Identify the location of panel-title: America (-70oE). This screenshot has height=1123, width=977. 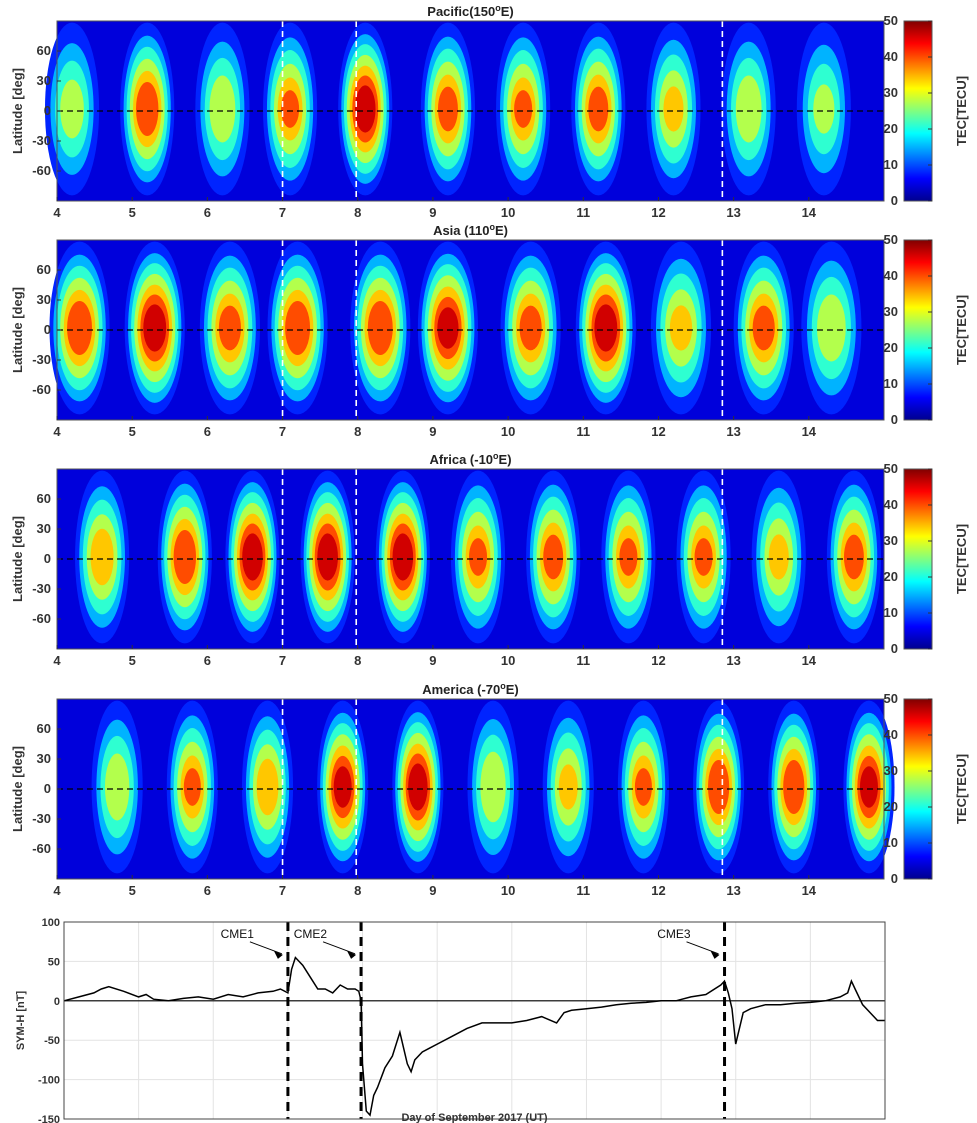
(470, 689).